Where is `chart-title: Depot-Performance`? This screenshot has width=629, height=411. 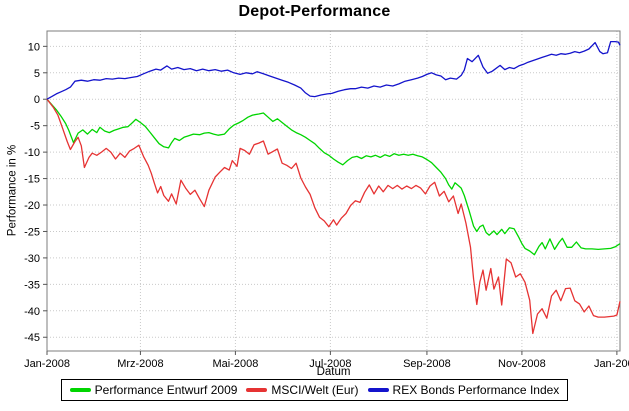 chart-title: Depot-Performance is located at coordinates (314, 11).